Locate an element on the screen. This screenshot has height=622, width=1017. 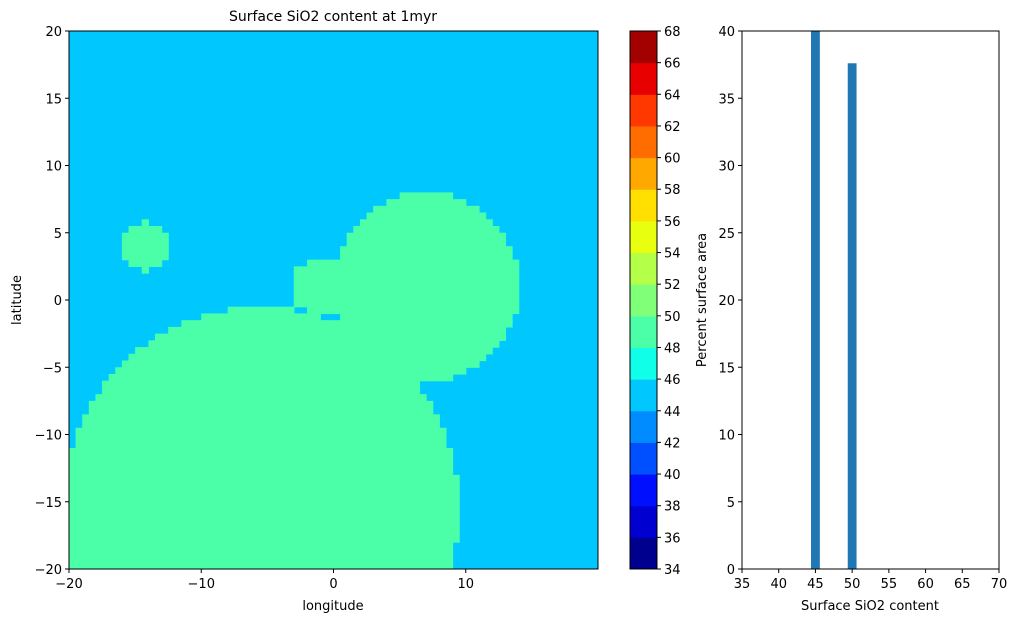
map-y-tick-label: 20 is located at coordinates (53, 32).